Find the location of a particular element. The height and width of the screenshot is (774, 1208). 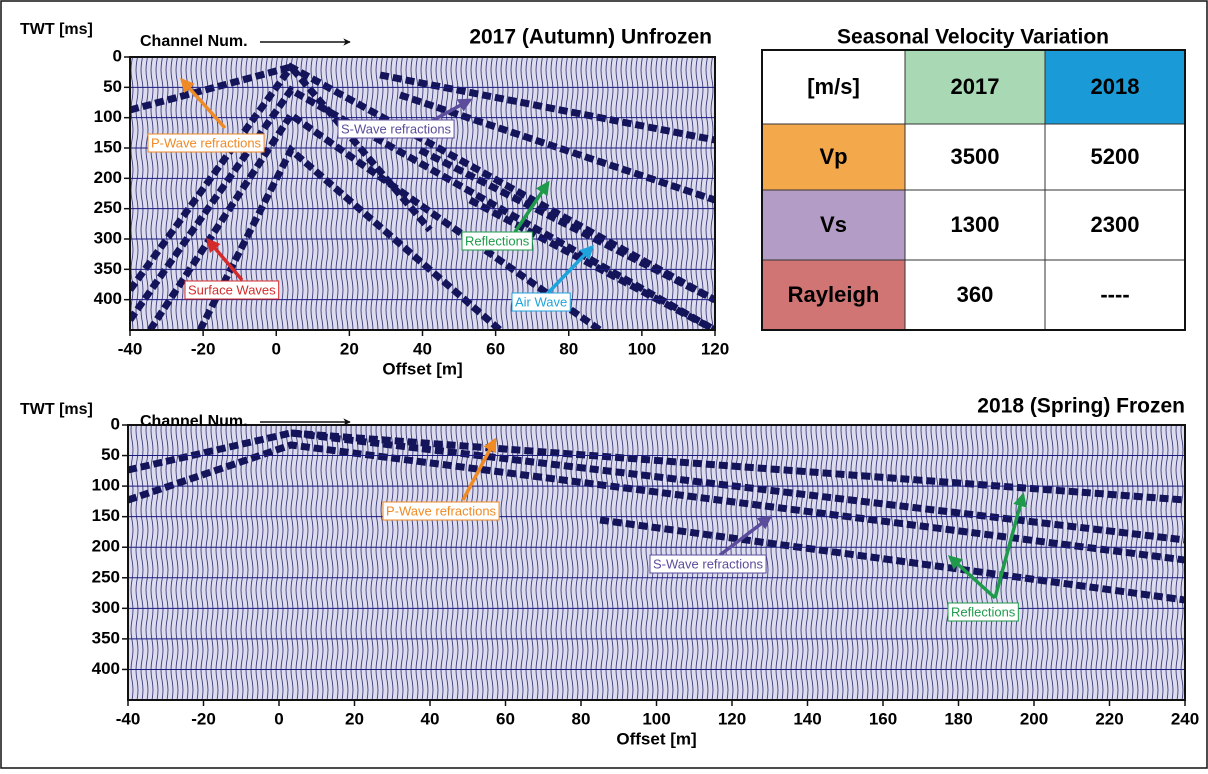

table-cell-text: 2018 is located at coordinates (1115, 86).